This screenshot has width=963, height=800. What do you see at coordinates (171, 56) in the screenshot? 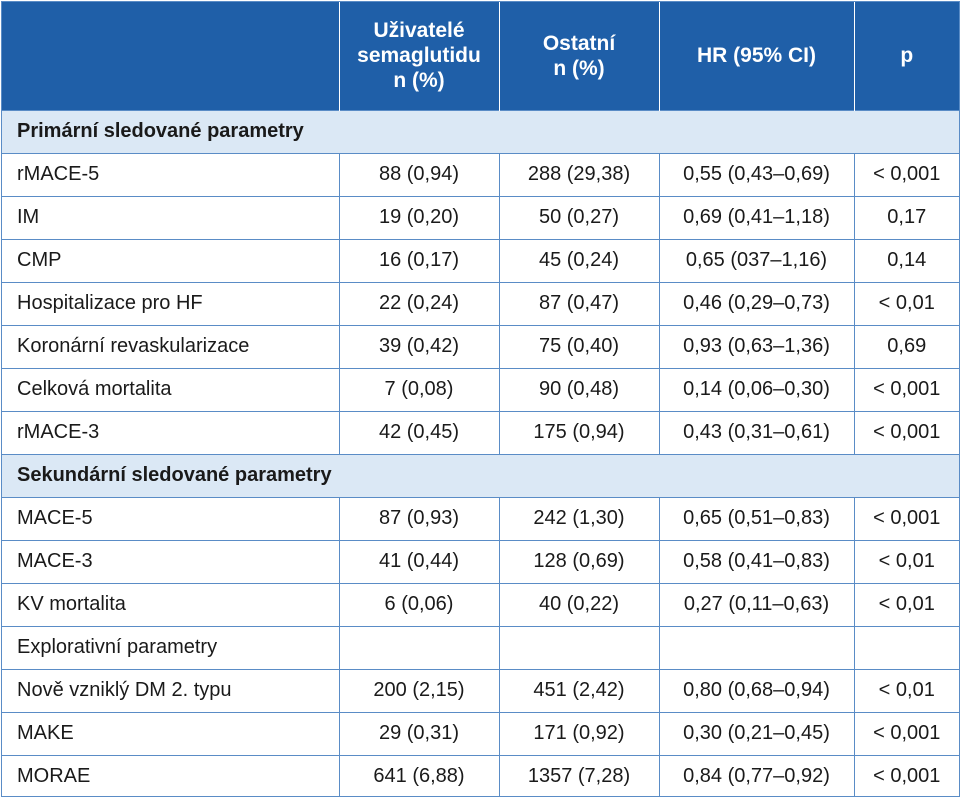
I see `header-parameter` at bounding box center [171, 56].